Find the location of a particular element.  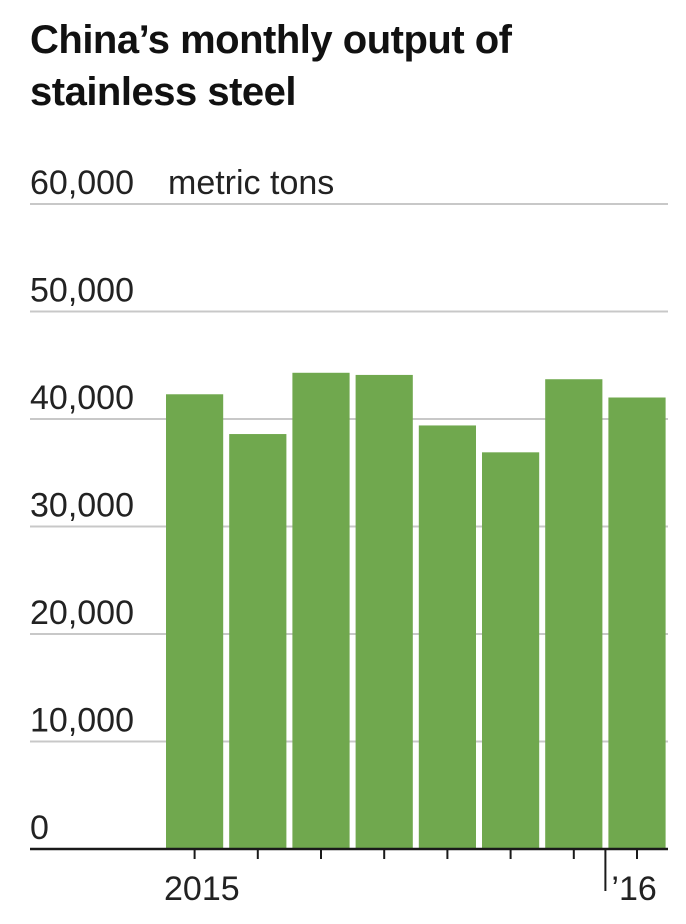

y-tick-label: 0 is located at coordinates (39, 828).